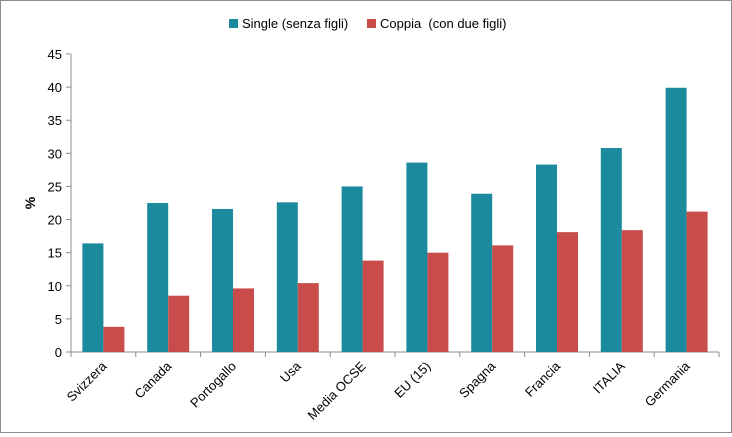 The width and height of the screenshot is (732, 437). Describe the element at coordinates (55, 220) in the screenshot. I see `y-tick-label: 20` at that location.